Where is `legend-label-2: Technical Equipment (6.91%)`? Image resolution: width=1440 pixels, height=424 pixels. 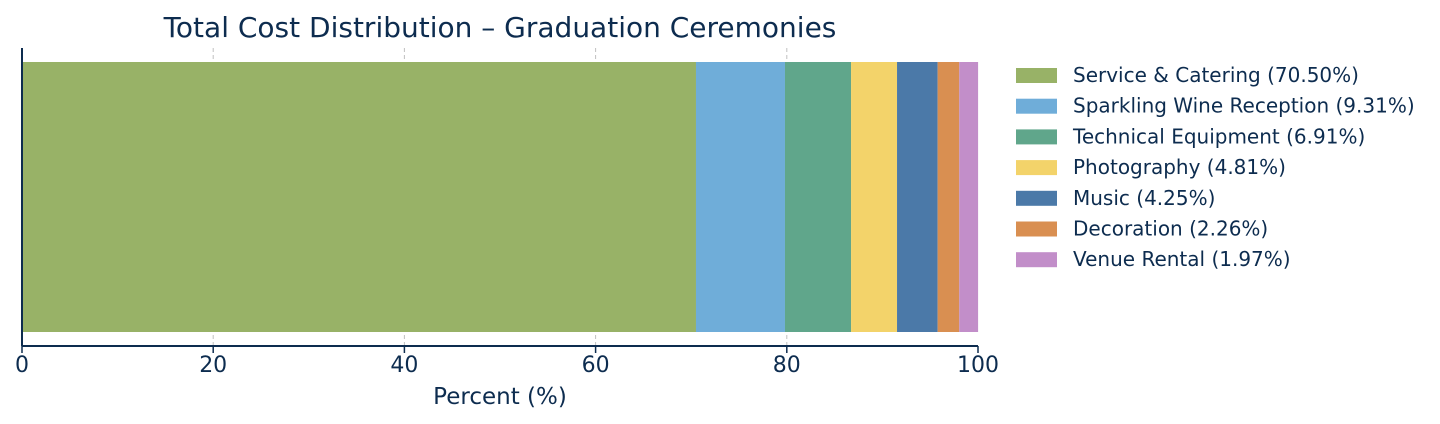 legend-label-2: Technical Equipment (6.91%) is located at coordinates (1218, 136).